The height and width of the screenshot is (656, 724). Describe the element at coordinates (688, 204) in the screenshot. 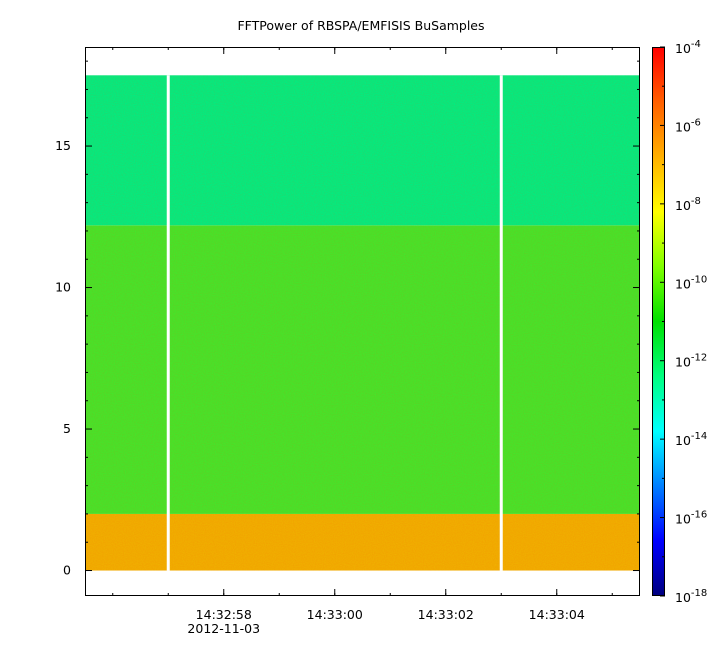

I see `colorbar-tick-label: 10⁻⁸` at that location.